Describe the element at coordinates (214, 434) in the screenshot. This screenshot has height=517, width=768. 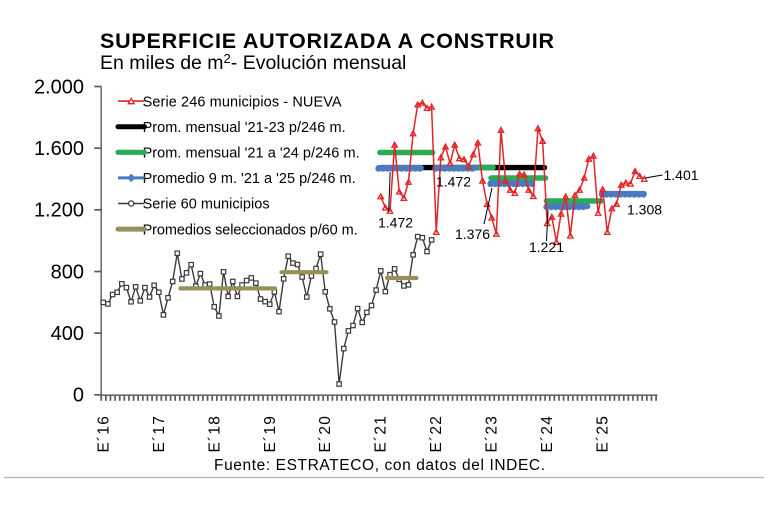
I see `svg-text: E´18` at that location.